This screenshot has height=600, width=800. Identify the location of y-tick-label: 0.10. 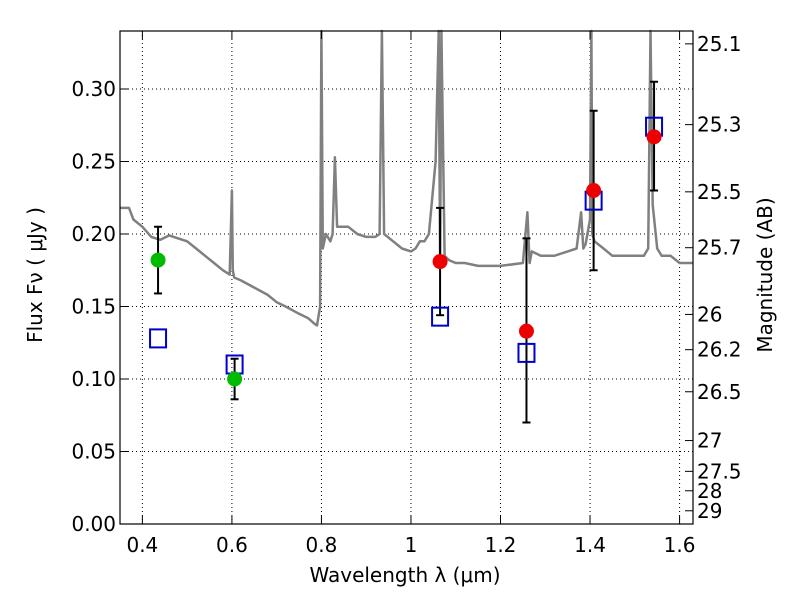
(93, 379).